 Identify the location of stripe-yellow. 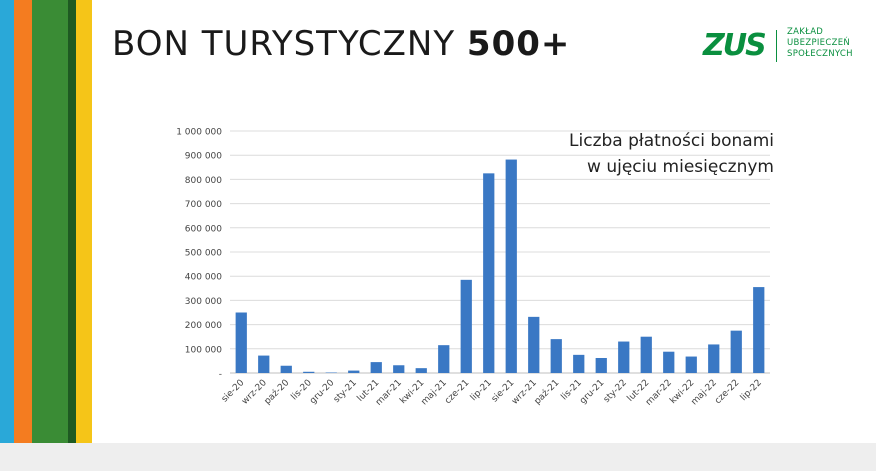
(84, 221).